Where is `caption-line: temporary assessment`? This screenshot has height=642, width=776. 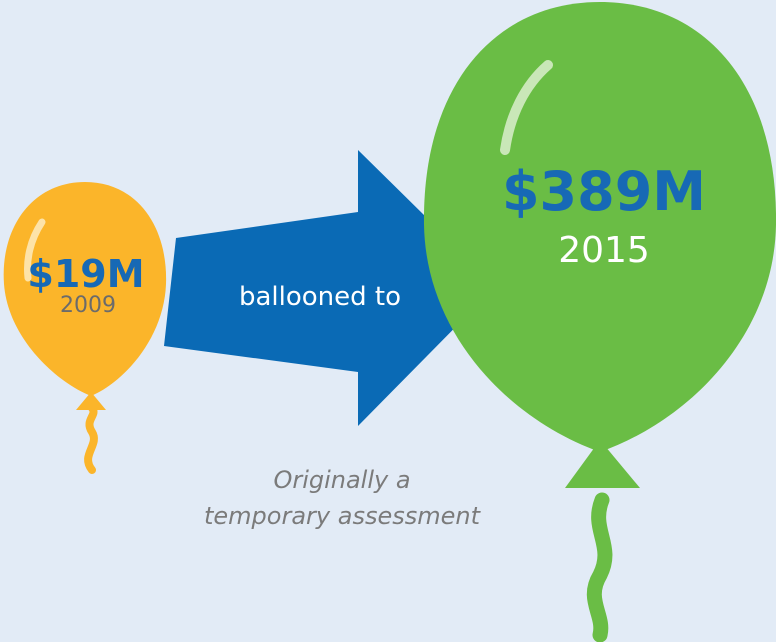
caption-line: temporary assessment is located at coordinates (343, 516).